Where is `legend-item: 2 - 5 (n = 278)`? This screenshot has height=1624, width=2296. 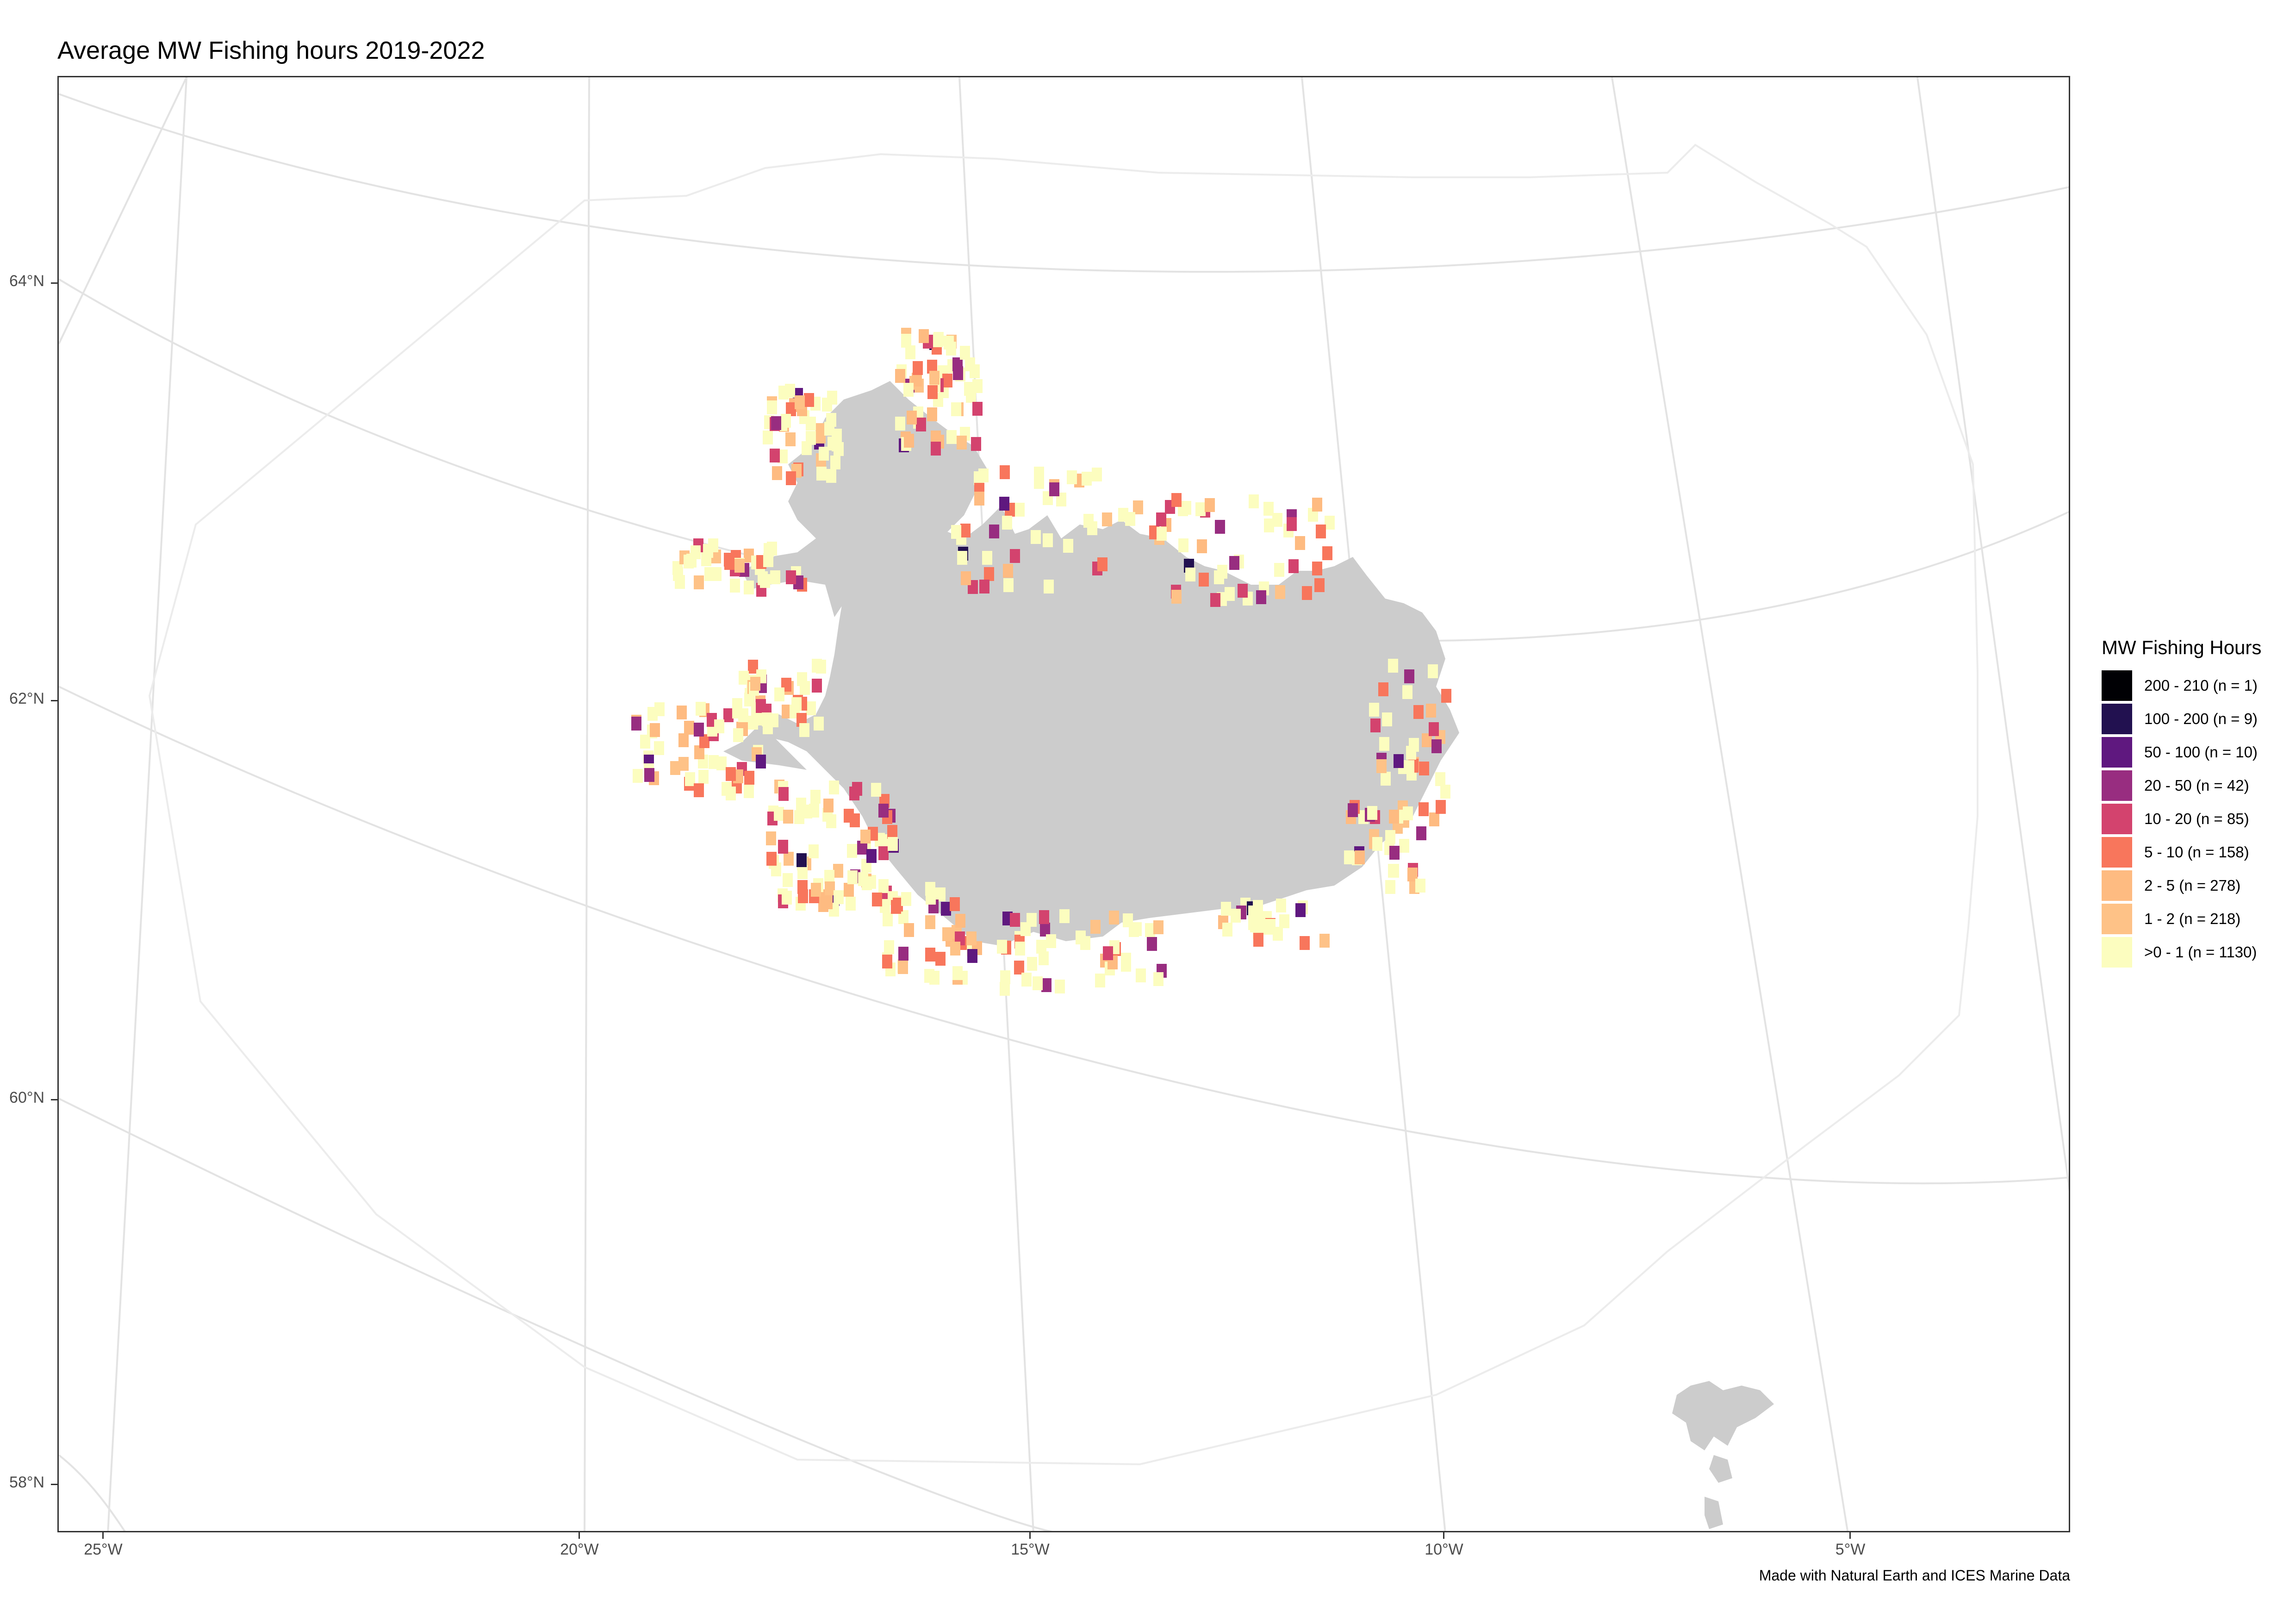
legend-item: 2 - 5 (n = 278) is located at coordinates (2181, 885).